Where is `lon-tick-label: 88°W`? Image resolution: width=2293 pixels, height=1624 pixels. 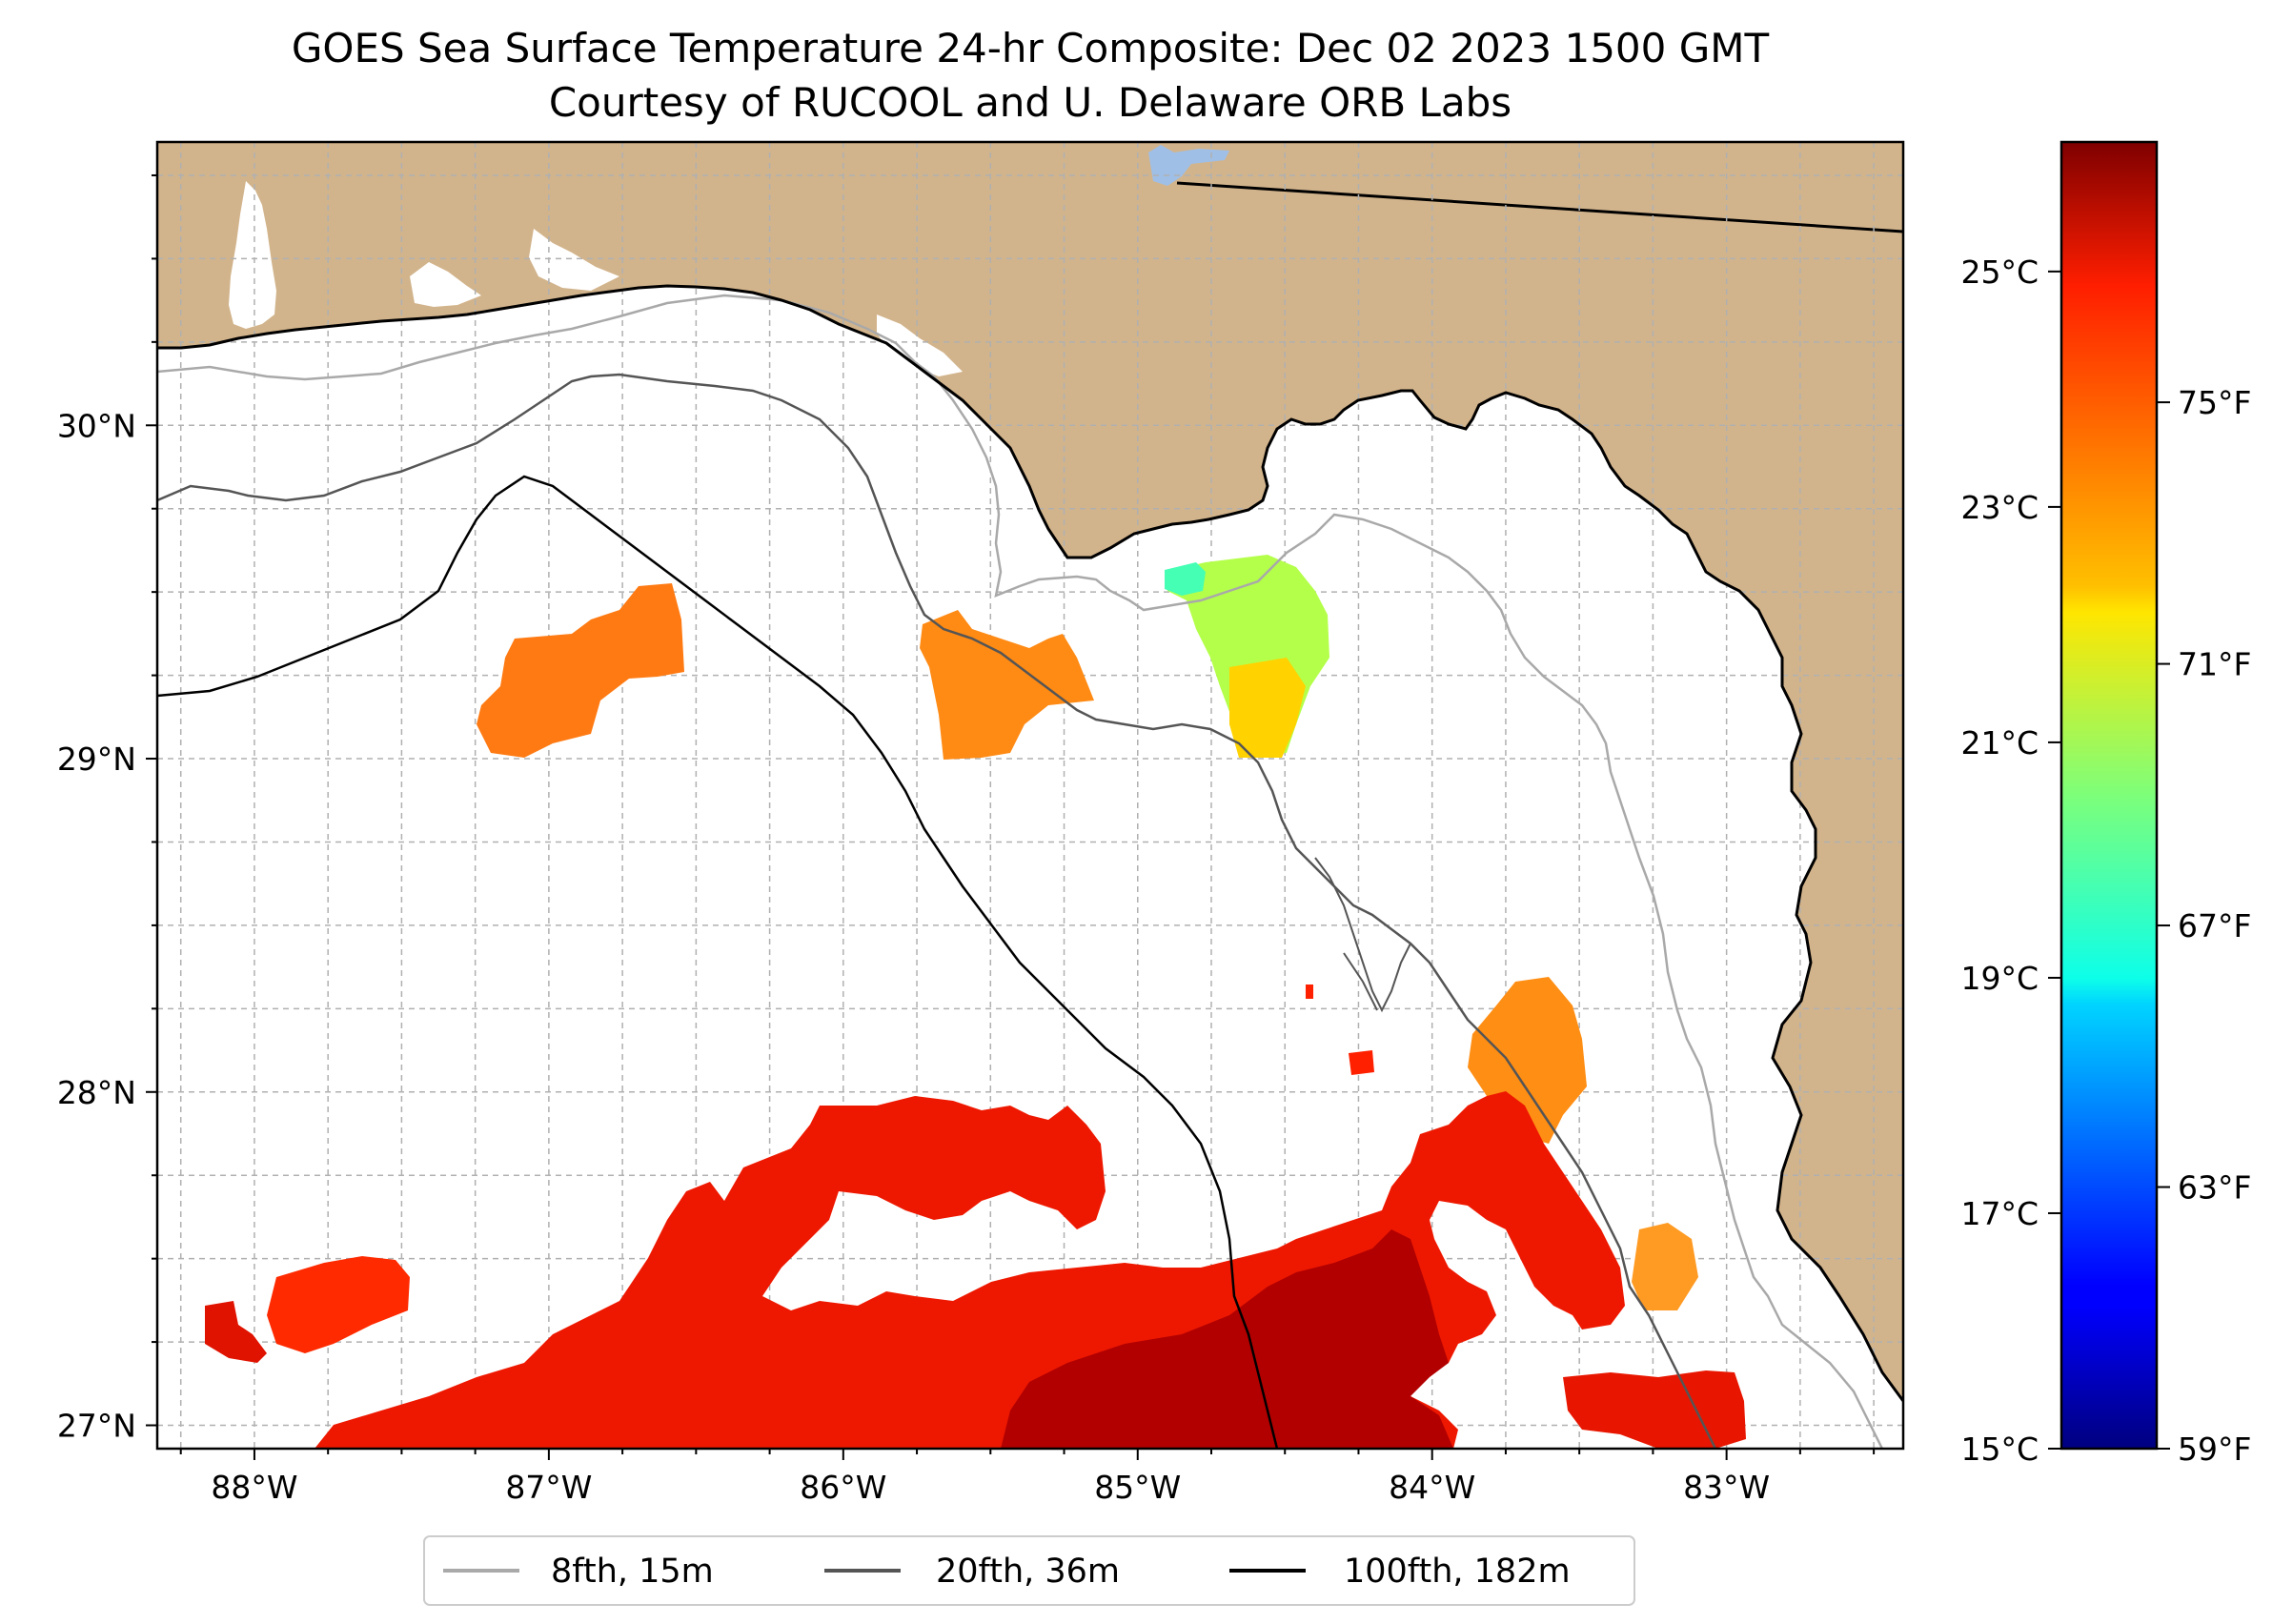
lon-tick-label: 88°W is located at coordinates (254, 1487).